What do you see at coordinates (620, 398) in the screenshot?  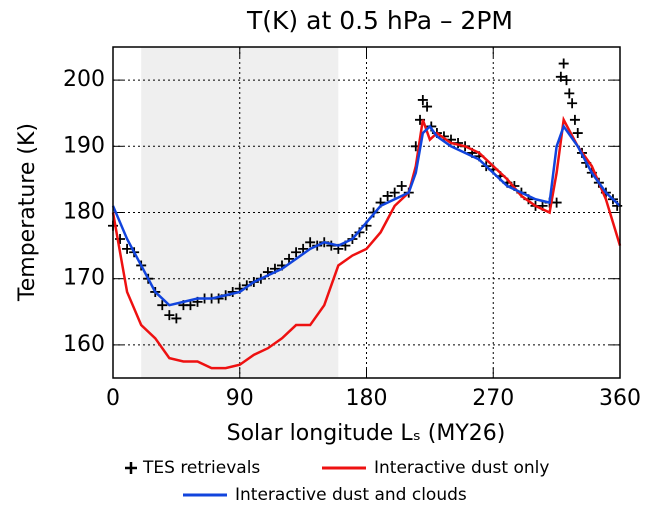 I see `x-tick-label: 360` at bounding box center [620, 398].